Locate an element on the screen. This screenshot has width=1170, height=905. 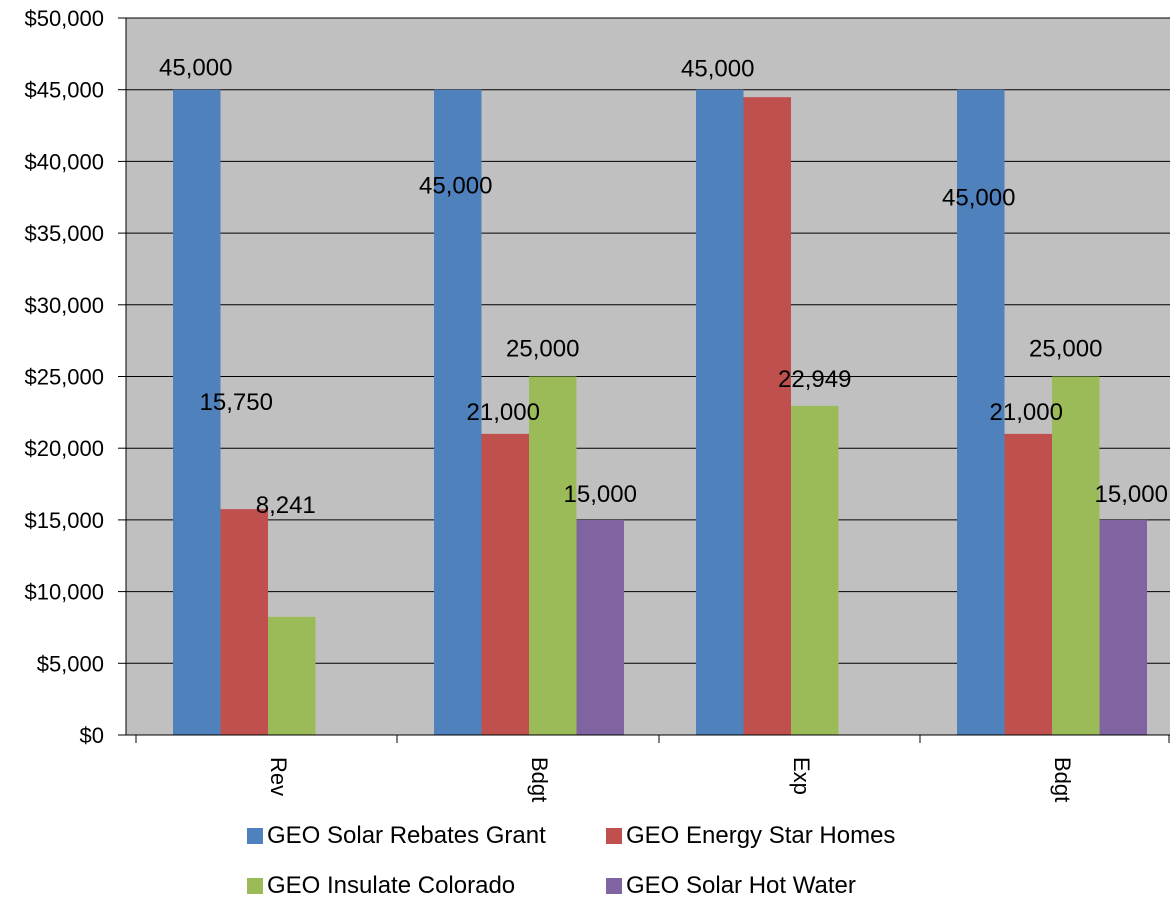
x-tick-label: Exp is located at coordinates (801, 776).